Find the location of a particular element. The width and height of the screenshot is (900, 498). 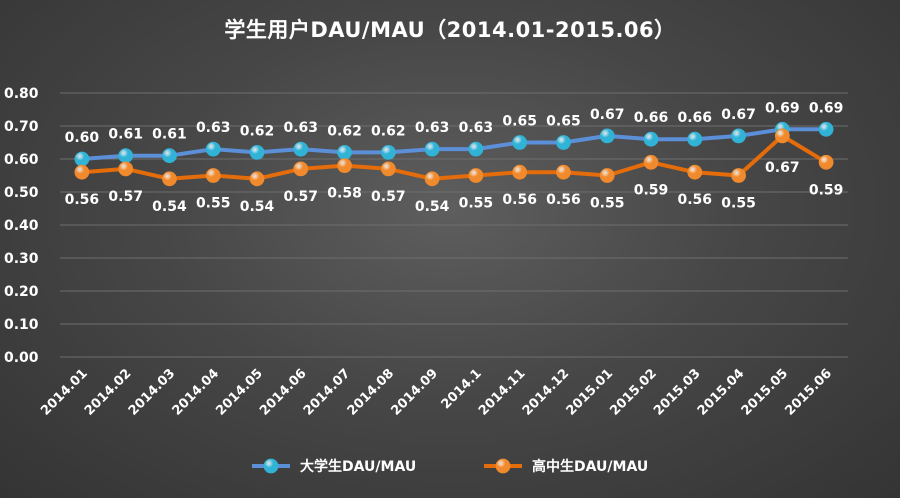

x-tick-label: 2014.12 is located at coordinates (546, 392).